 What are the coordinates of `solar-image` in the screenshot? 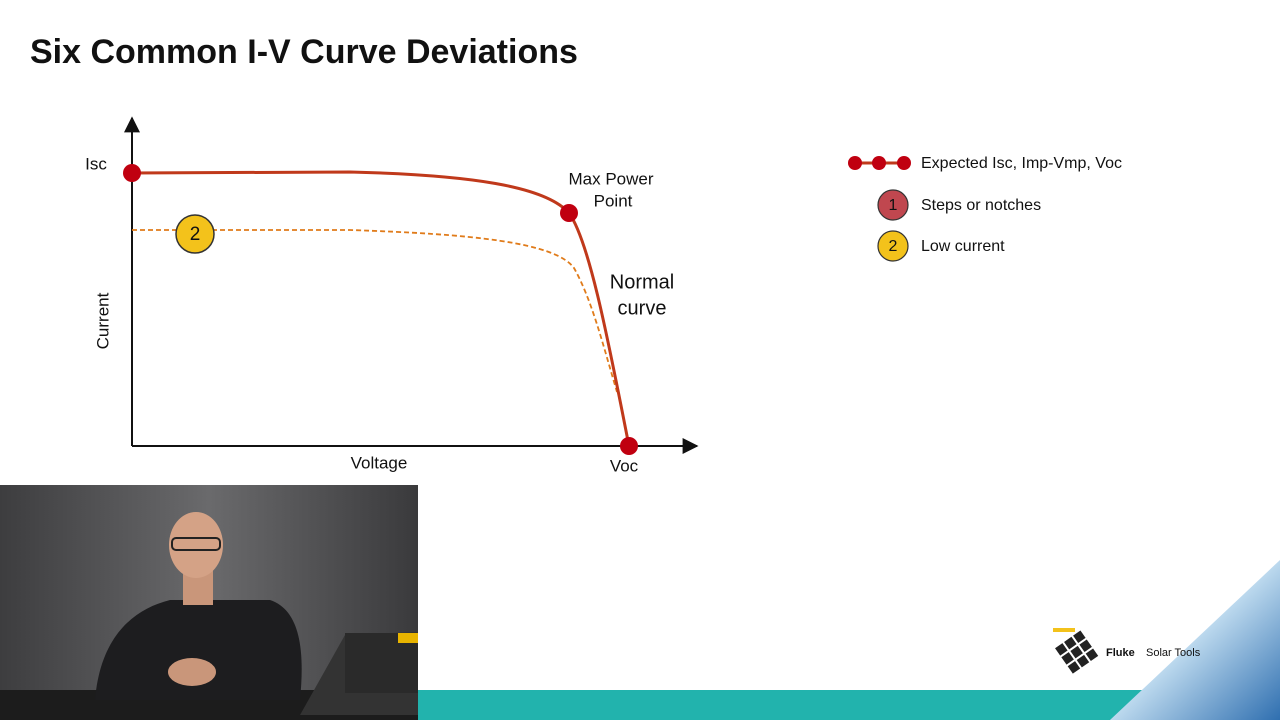 It's located at (1195, 640).